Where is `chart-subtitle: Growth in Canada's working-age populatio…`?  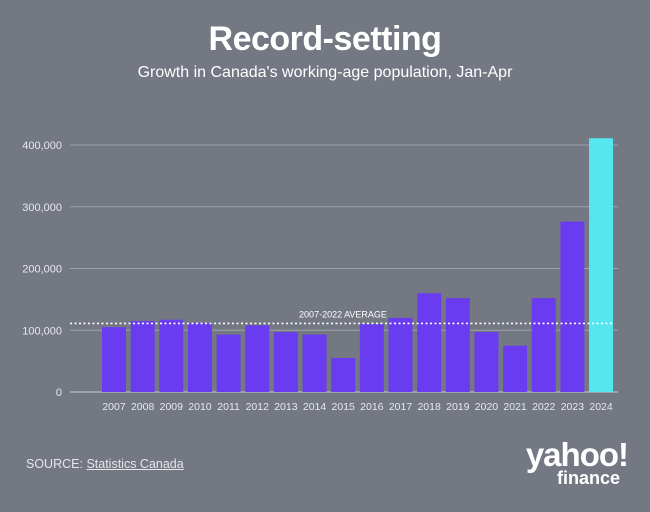 chart-subtitle: Growth in Canada's working-age populatio… is located at coordinates (325, 72).